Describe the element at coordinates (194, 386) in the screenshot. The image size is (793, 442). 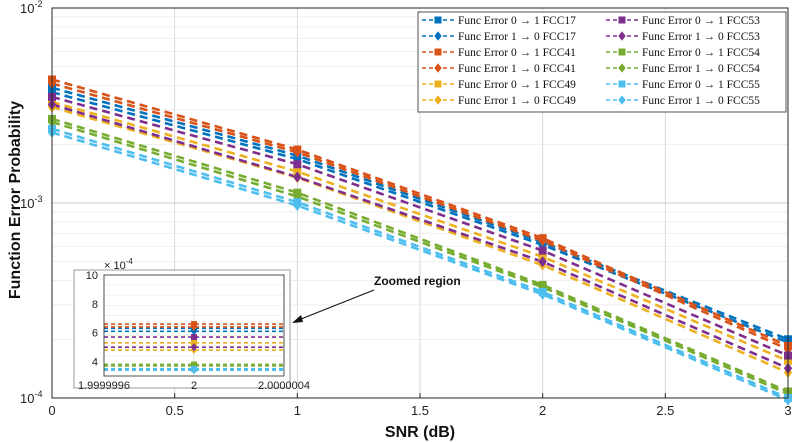
I see `inset-x-tick-label: 2` at that location.